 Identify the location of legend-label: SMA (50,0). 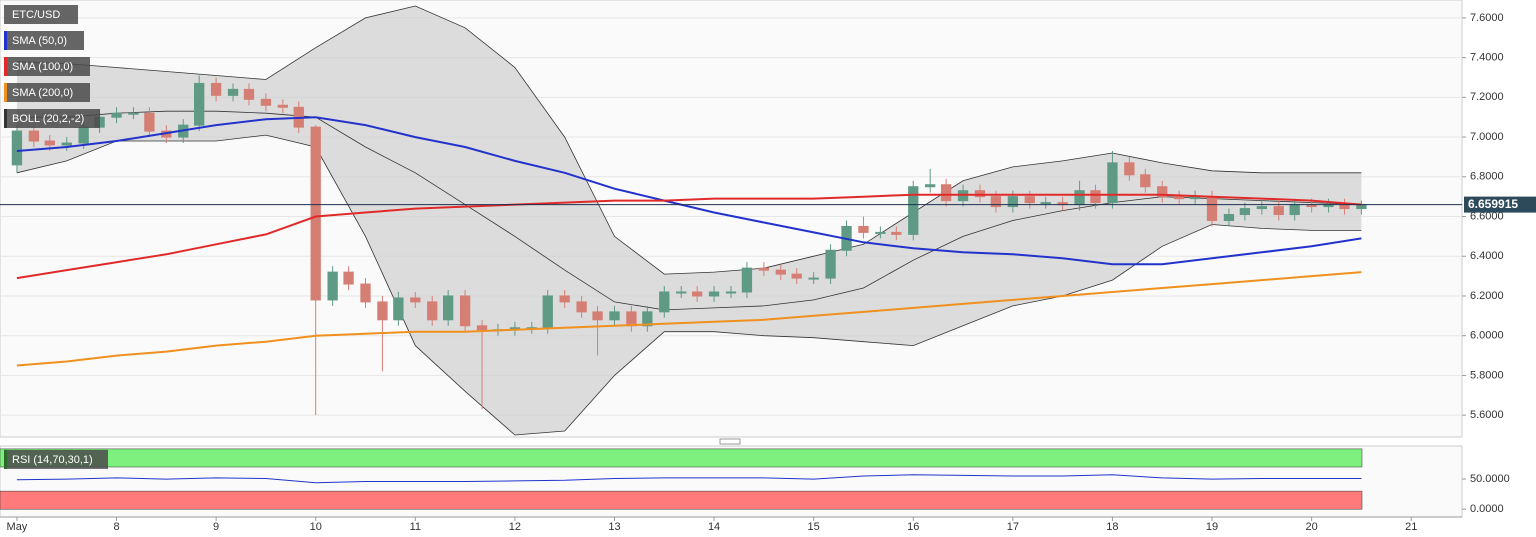
(39, 41).